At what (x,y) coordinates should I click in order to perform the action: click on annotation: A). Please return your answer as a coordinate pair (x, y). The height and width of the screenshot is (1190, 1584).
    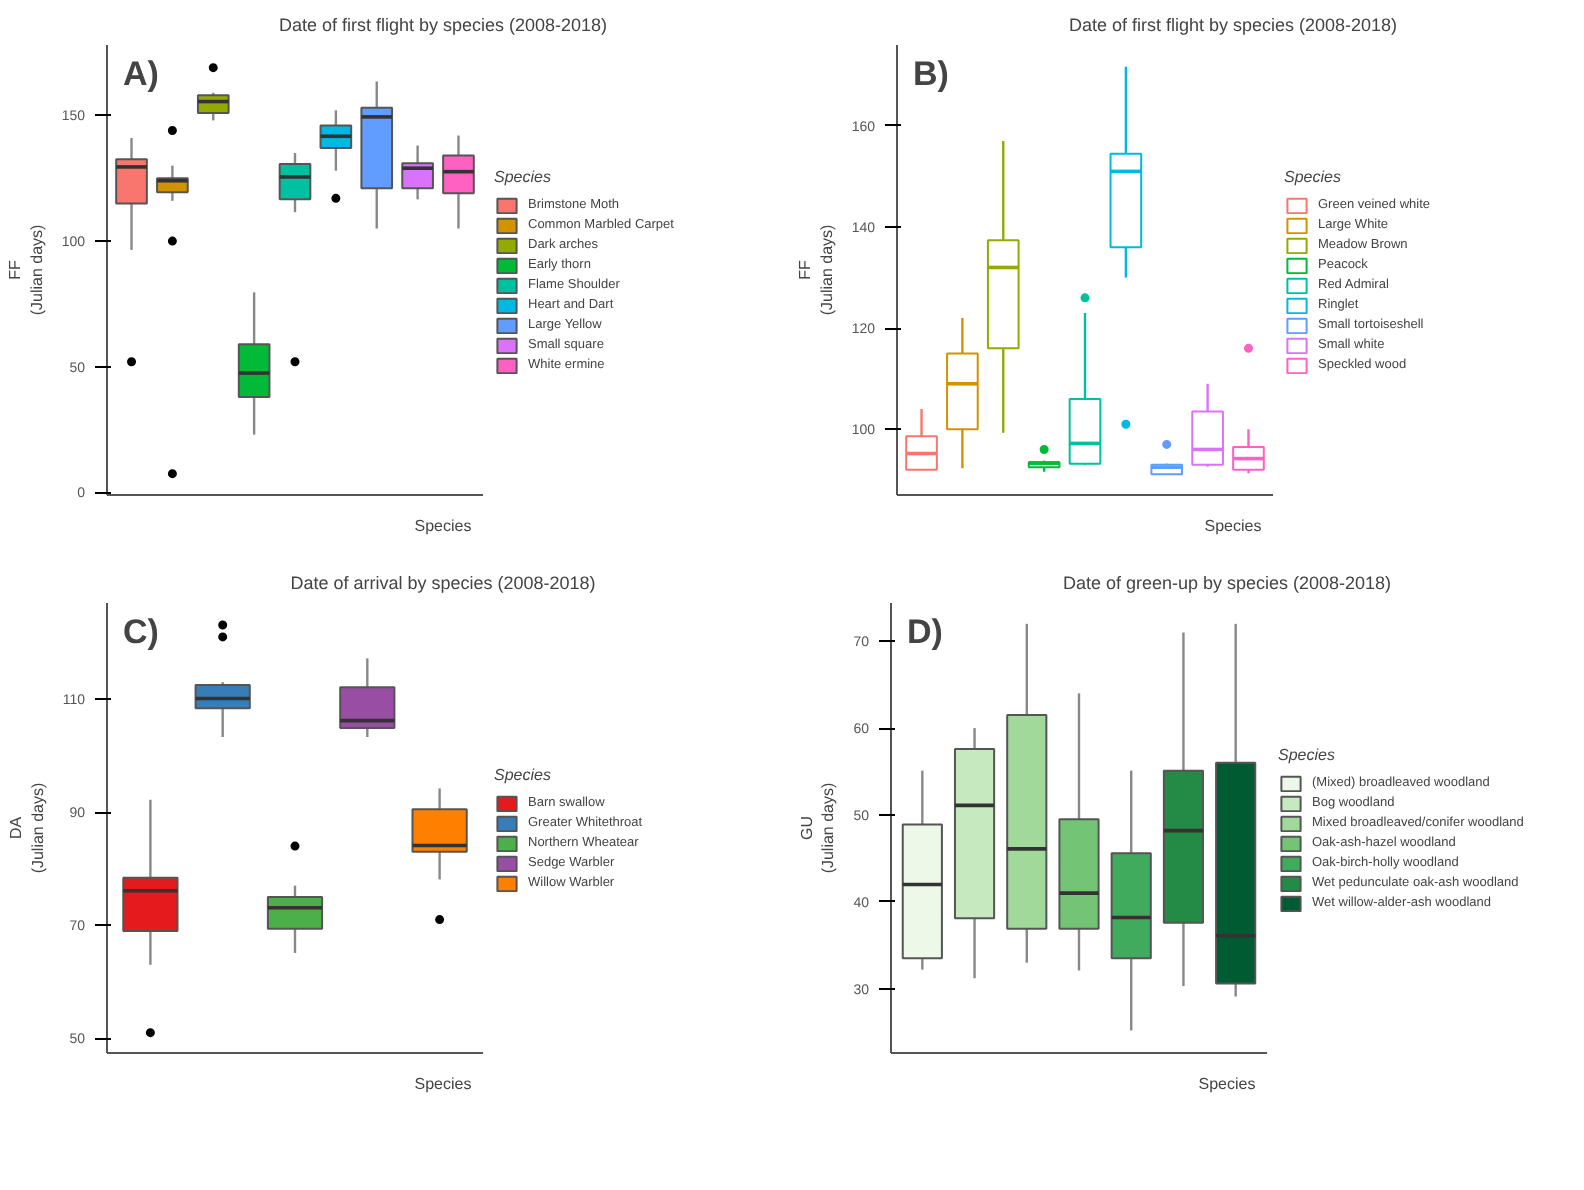
    Looking at the image, I should click on (141, 74).